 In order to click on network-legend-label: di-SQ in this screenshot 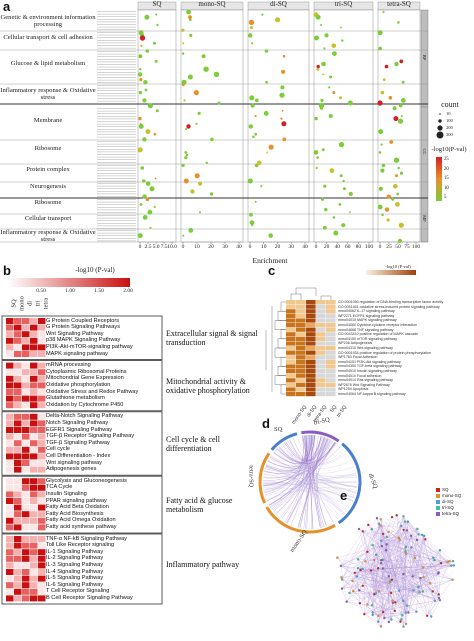, I will do `click(448, 501)`.